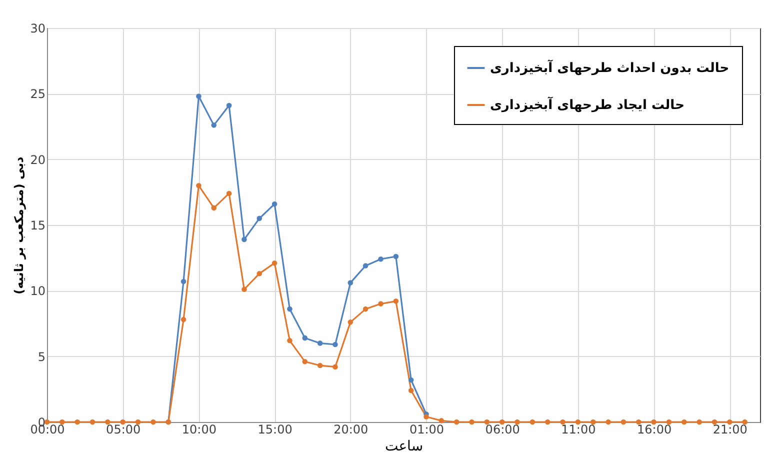 The height and width of the screenshot is (461, 774). Describe the element at coordinates (275, 429) in the screenshot. I see `x-tick-label: 15:00` at that location.